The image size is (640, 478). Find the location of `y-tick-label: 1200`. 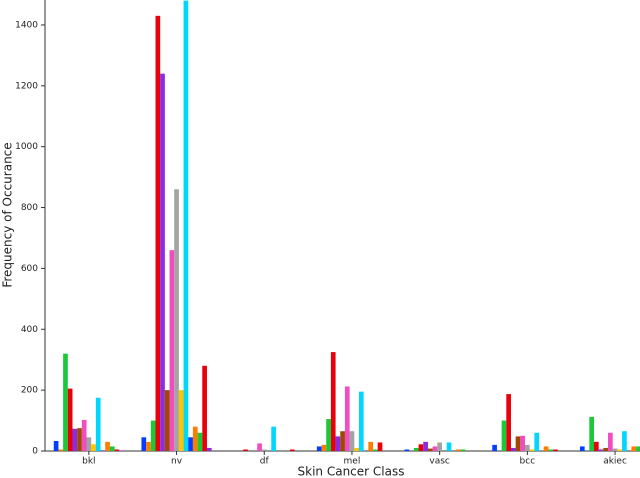

y-tick-label: 1200 is located at coordinates (26, 86).